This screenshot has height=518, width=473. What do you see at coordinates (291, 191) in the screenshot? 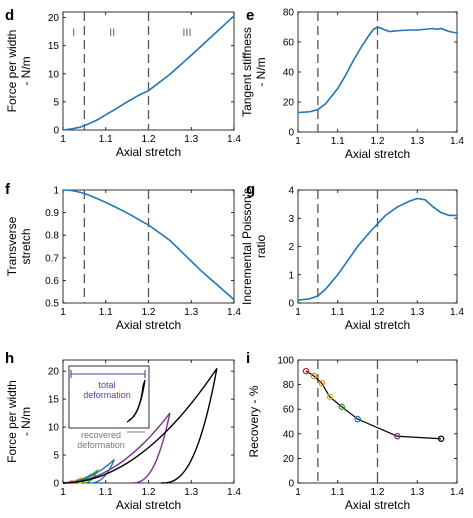
I see `y-tick-label: 4` at bounding box center [291, 191].